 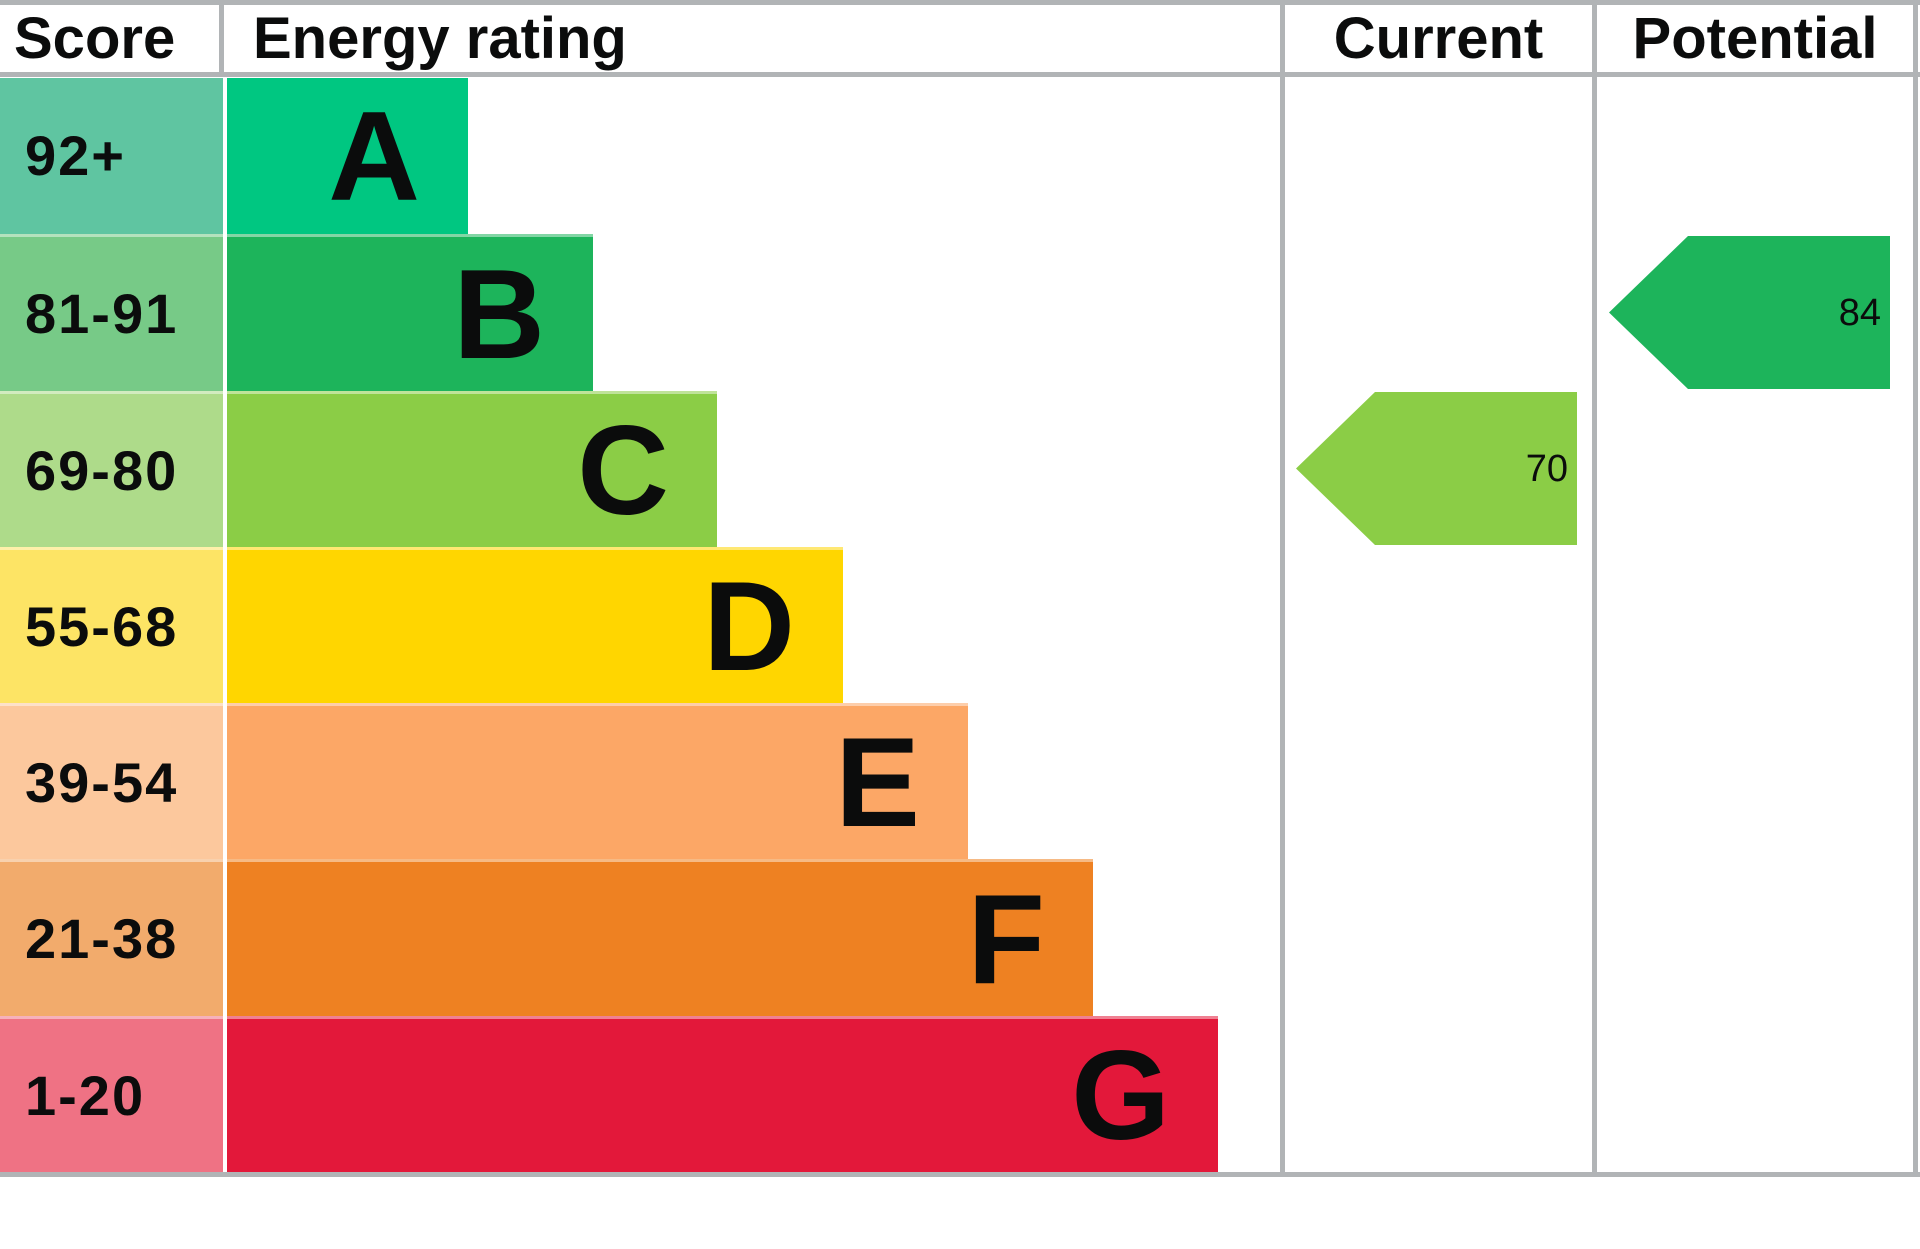 What do you see at coordinates (1120, 1095) in the screenshot?
I see `band-letter: G` at bounding box center [1120, 1095].